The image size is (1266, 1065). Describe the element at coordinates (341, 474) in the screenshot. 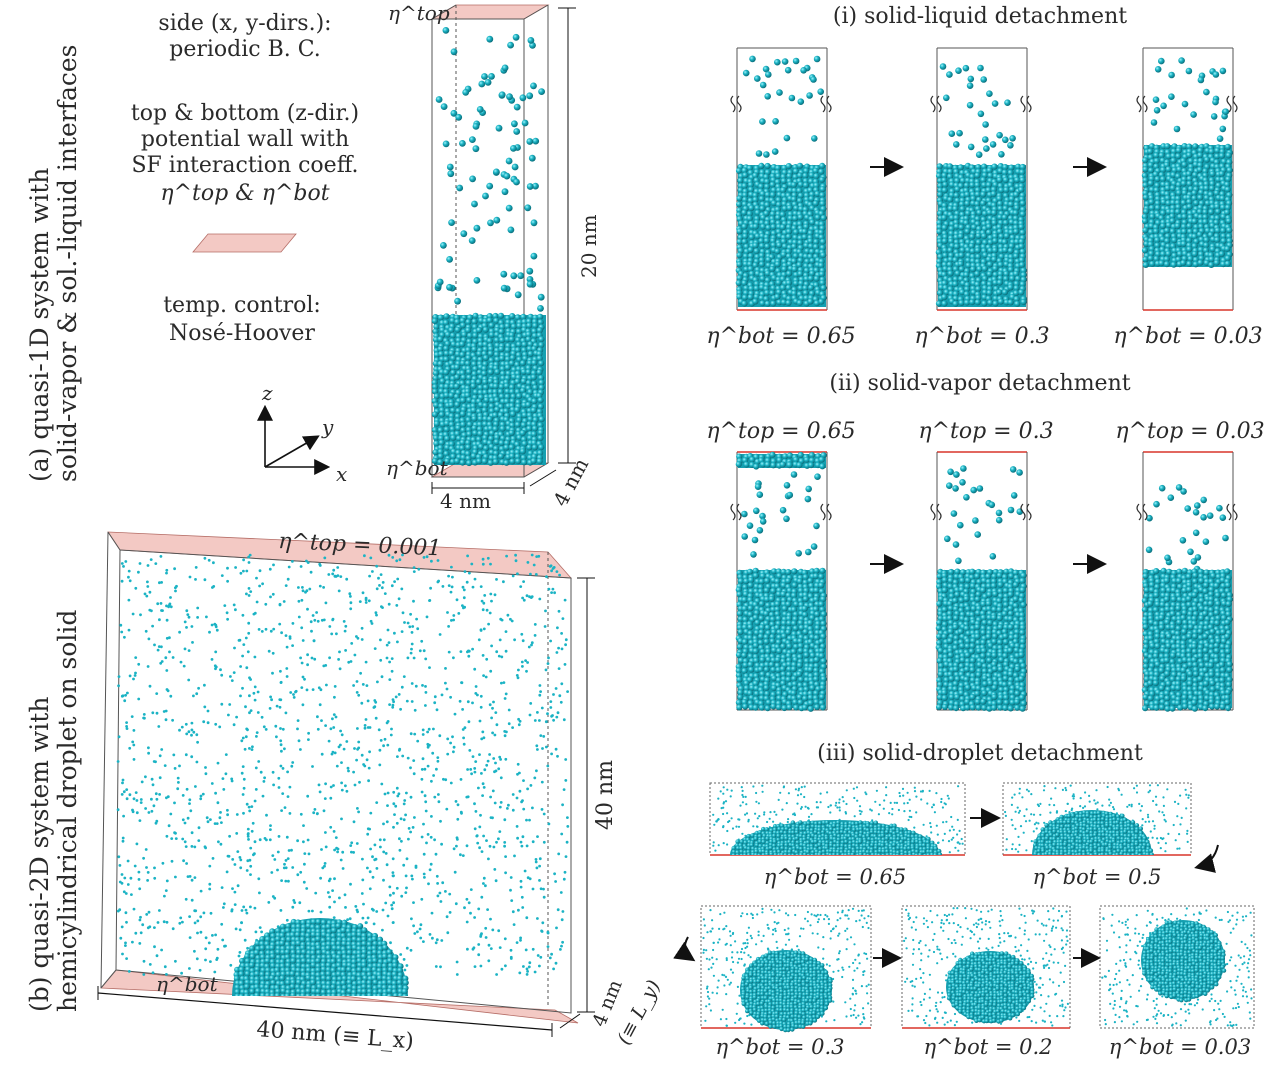

I see `axis-x-label: x` at that location.